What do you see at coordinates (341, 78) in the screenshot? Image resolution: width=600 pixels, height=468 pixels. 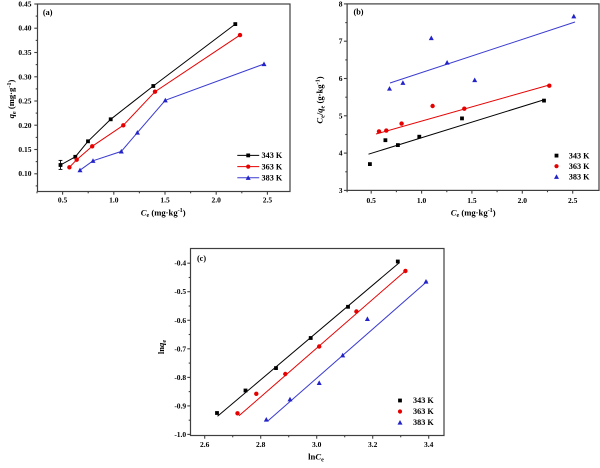 I see `svg-text: 6` at bounding box center [341, 78].